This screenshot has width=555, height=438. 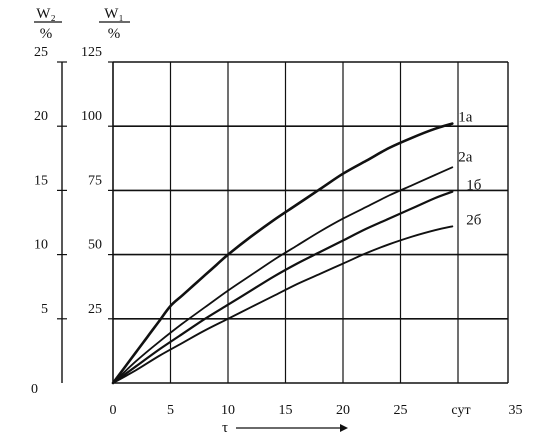 What do you see at coordinates (41, 245) in the screenshot?
I see `y-outer-tick-label: 10` at bounding box center [41, 245].